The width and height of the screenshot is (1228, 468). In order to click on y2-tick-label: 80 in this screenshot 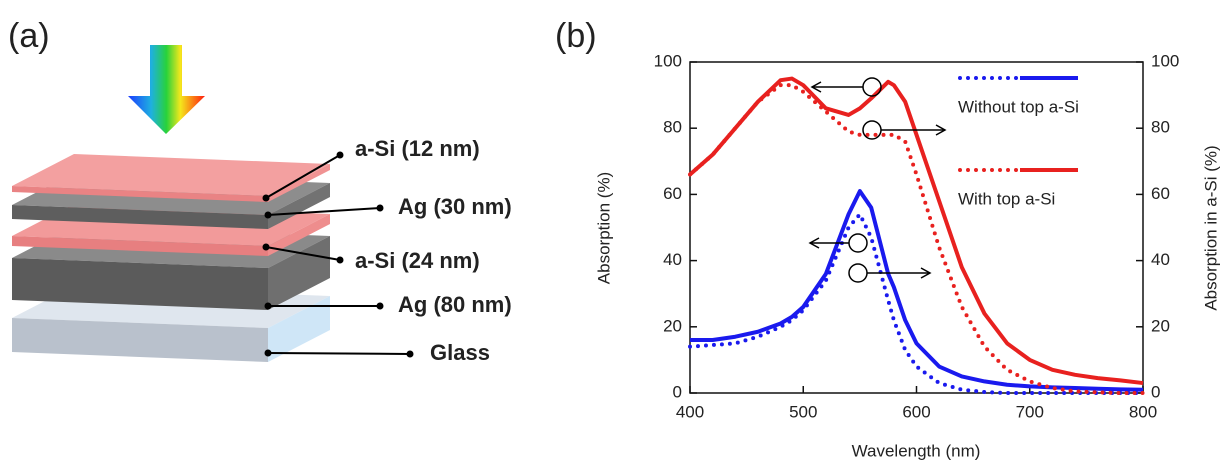, I will do `click(1160, 127)`.